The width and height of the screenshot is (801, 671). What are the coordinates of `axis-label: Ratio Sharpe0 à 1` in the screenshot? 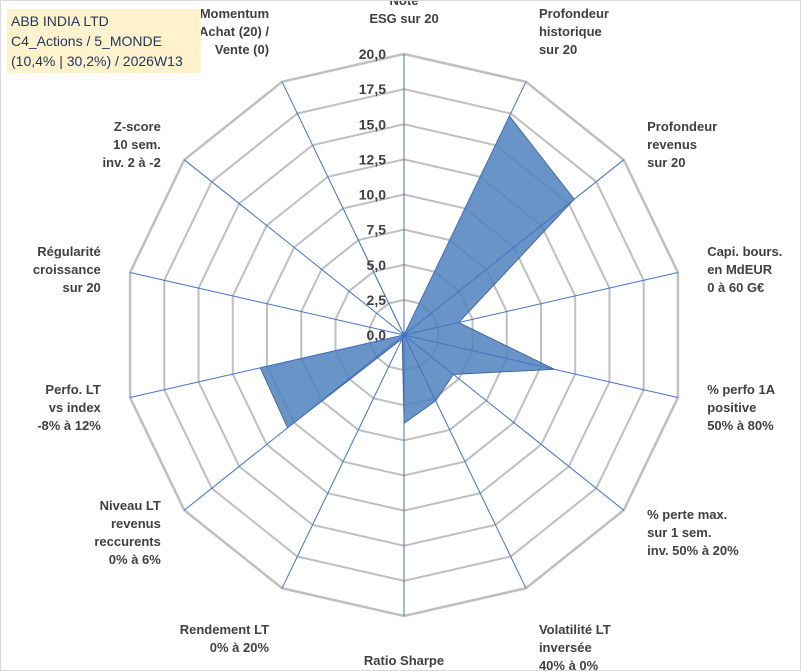 It's located at (404, 661).